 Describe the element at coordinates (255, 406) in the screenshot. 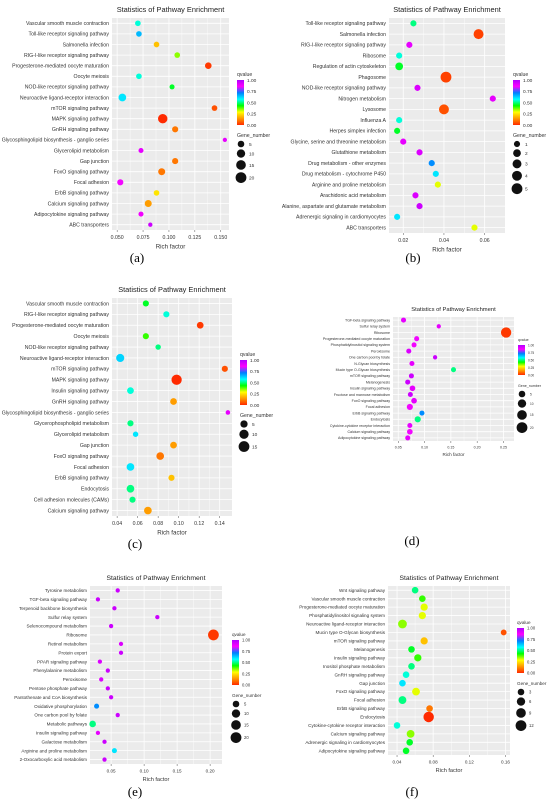

I see `qvalue-tick-label: 0.00` at that location.